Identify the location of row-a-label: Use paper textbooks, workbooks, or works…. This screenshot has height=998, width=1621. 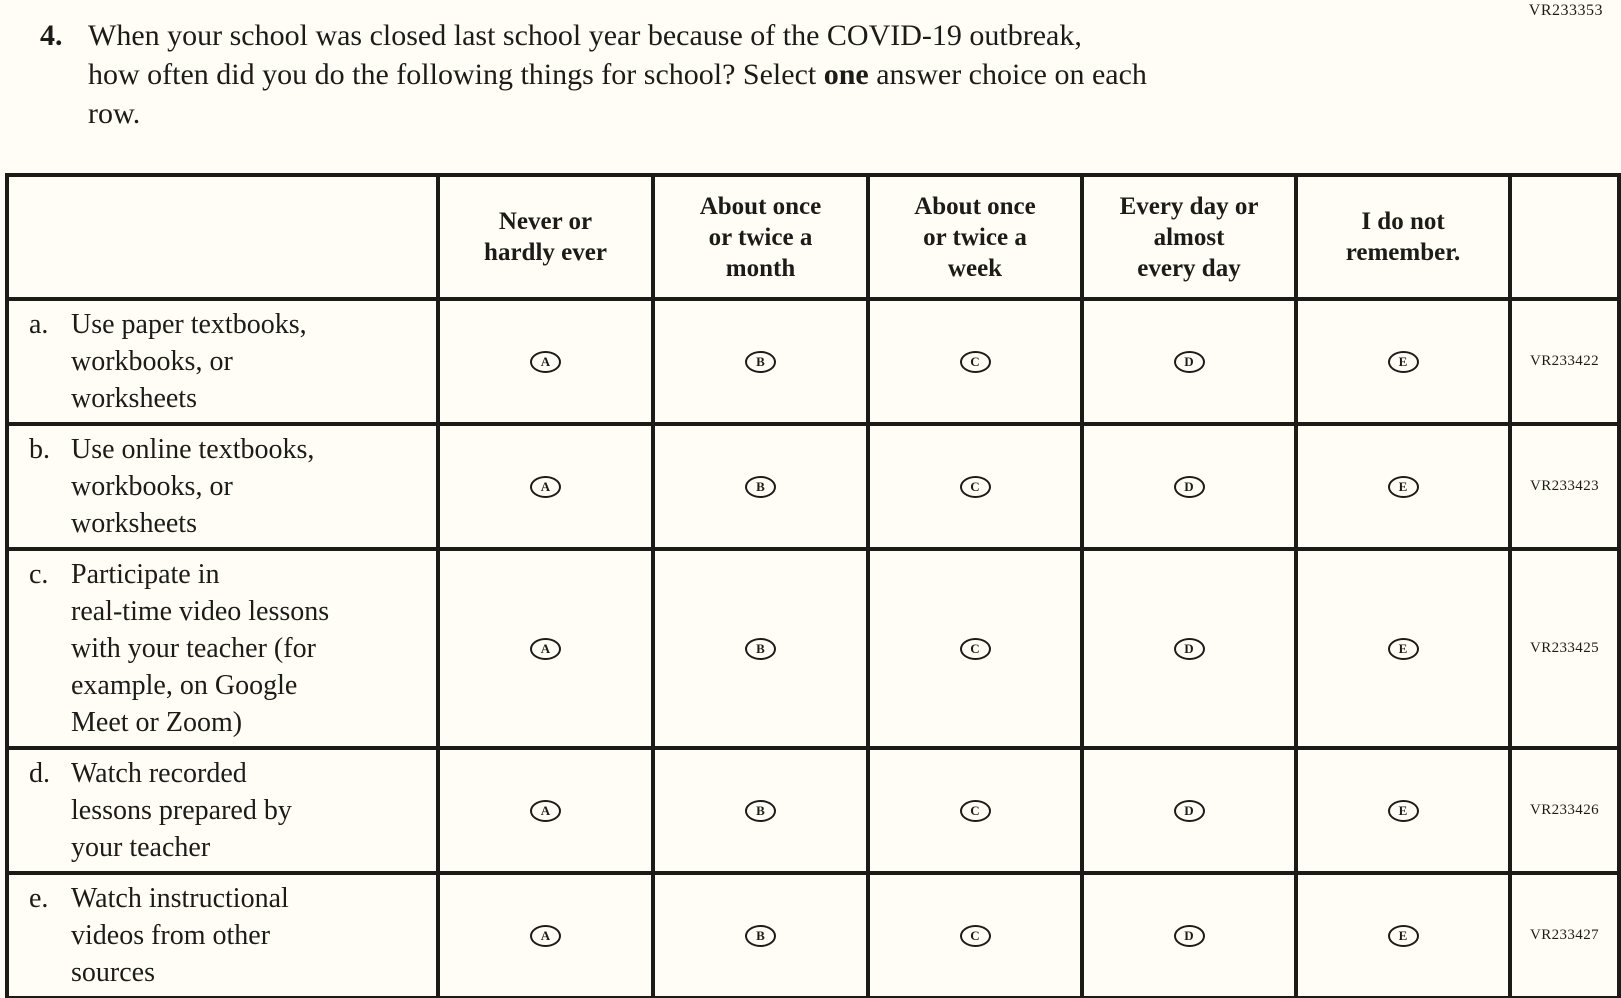
(189, 361).